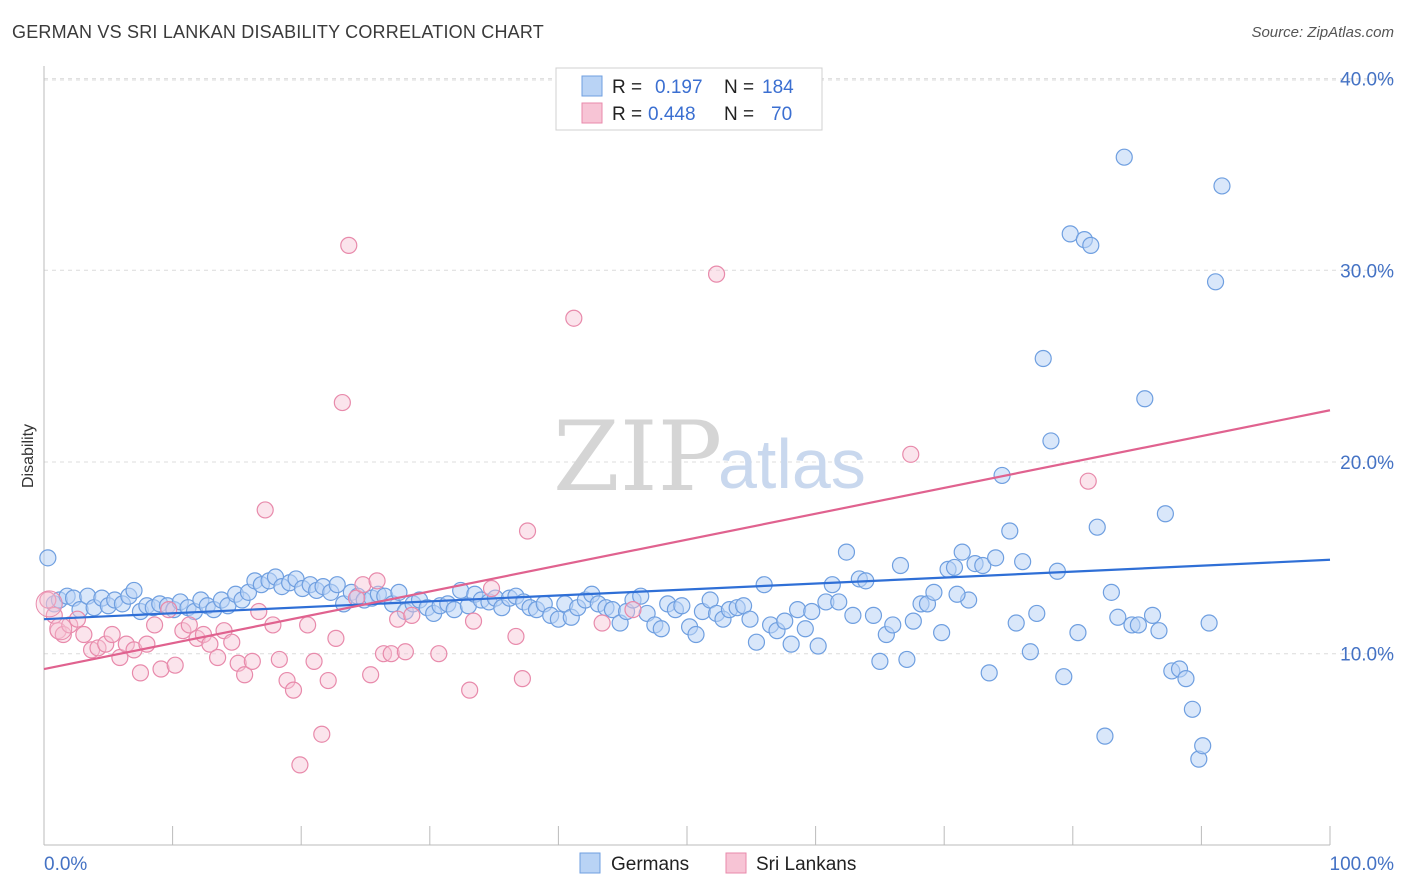 The height and width of the screenshot is (892, 1406). I want to click on legend-bottom-swatch-germans, so click(590, 863).